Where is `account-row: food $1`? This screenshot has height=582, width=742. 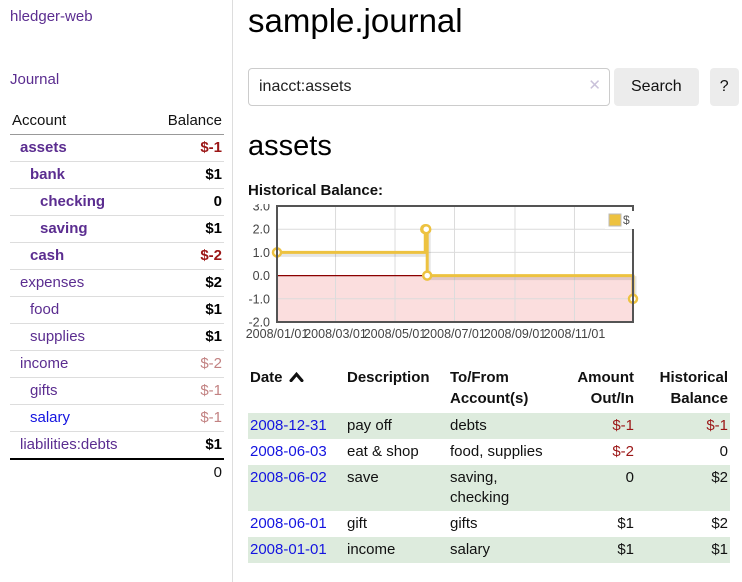
account-row: food $1 is located at coordinates (117, 310).